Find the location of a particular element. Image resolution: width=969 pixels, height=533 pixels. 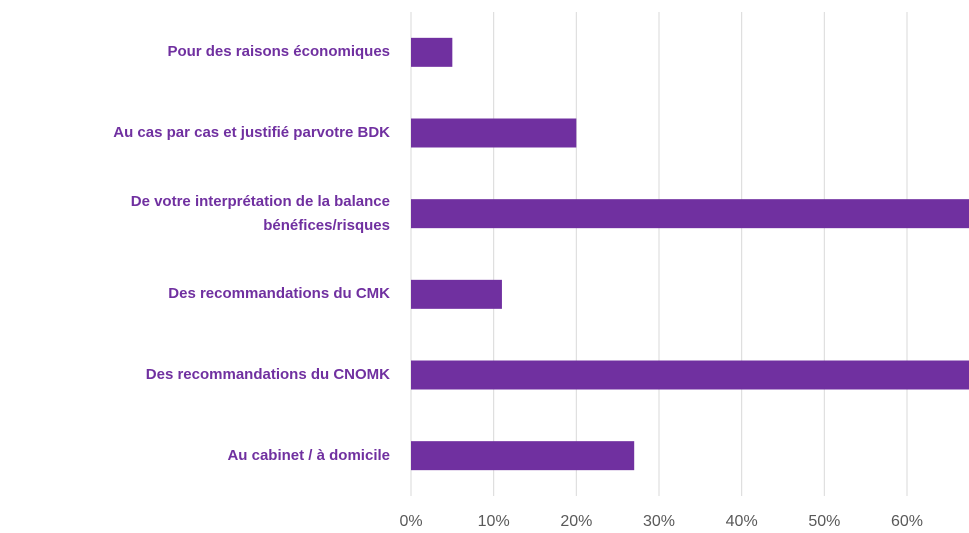

x-tick-label: 20% is located at coordinates (576, 521).